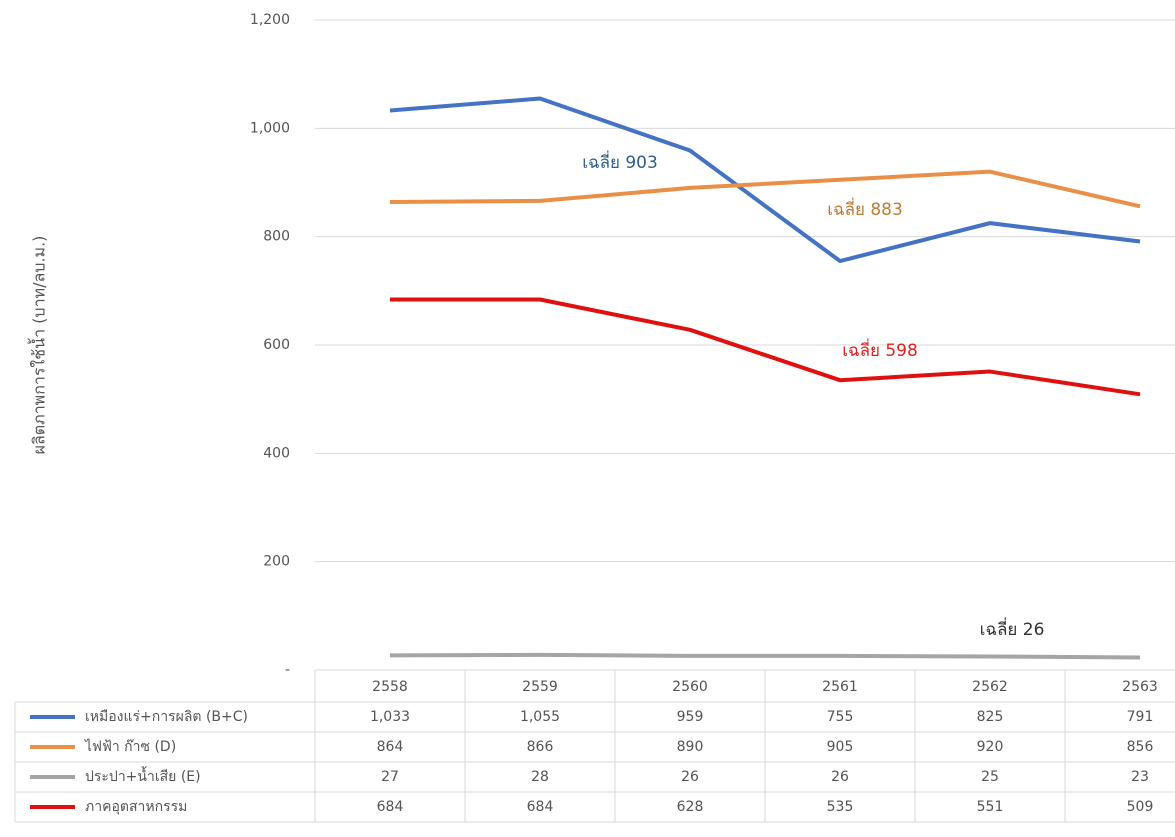 The width and height of the screenshot is (1175, 837). Describe the element at coordinates (390, 687) in the screenshot. I see `x-tick-label: 2558` at that location.